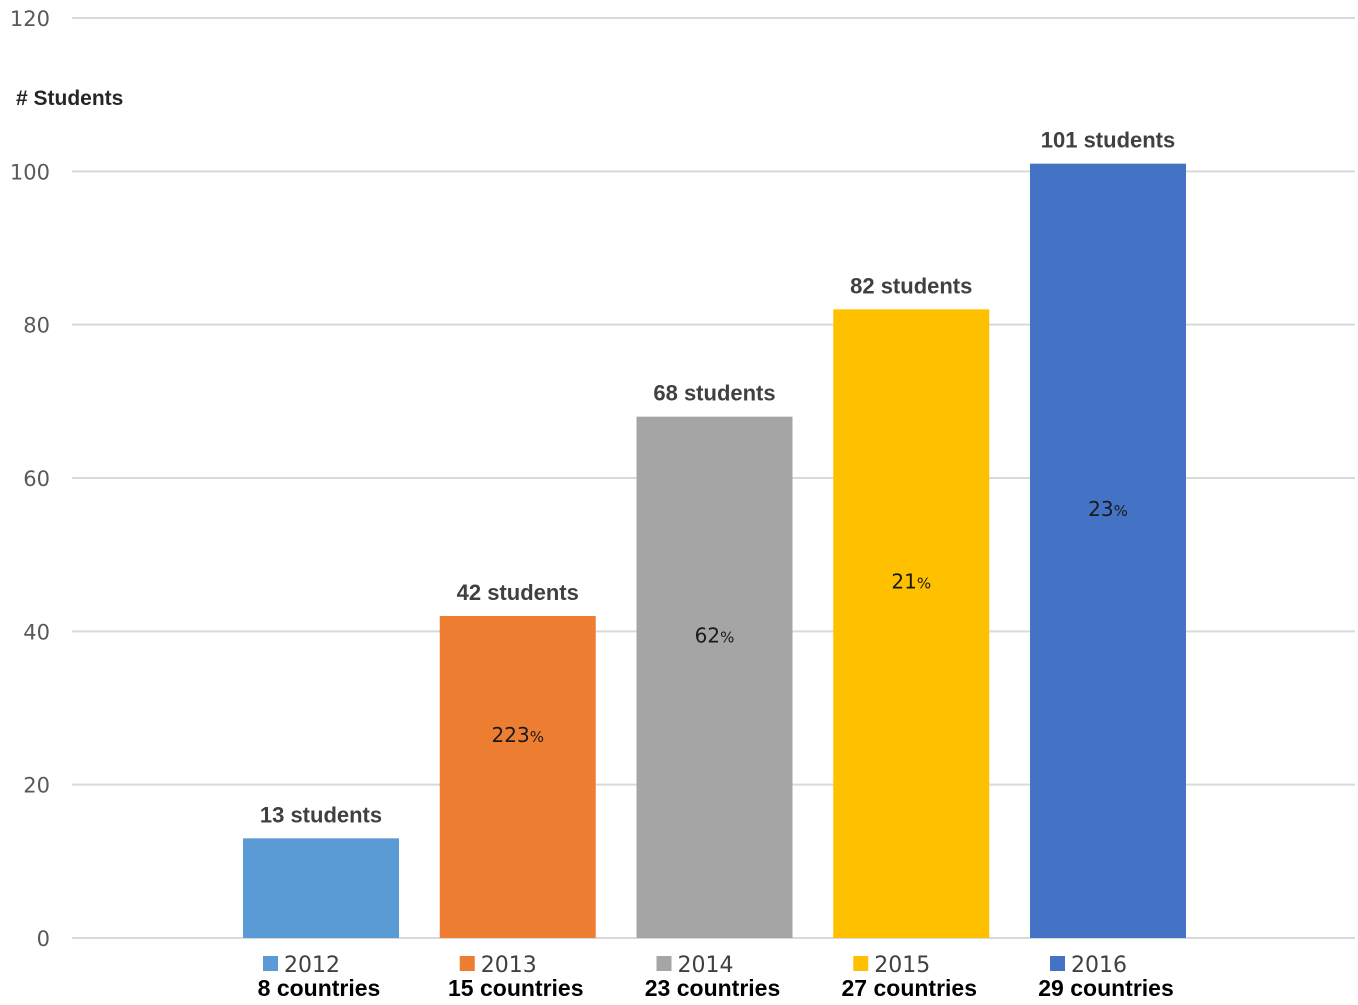 The image size is (1358, 1005). What do you see at coordinates (1108, 550) in the screenshot?
I see `bar-2016` at bounding box center [1108, 550].